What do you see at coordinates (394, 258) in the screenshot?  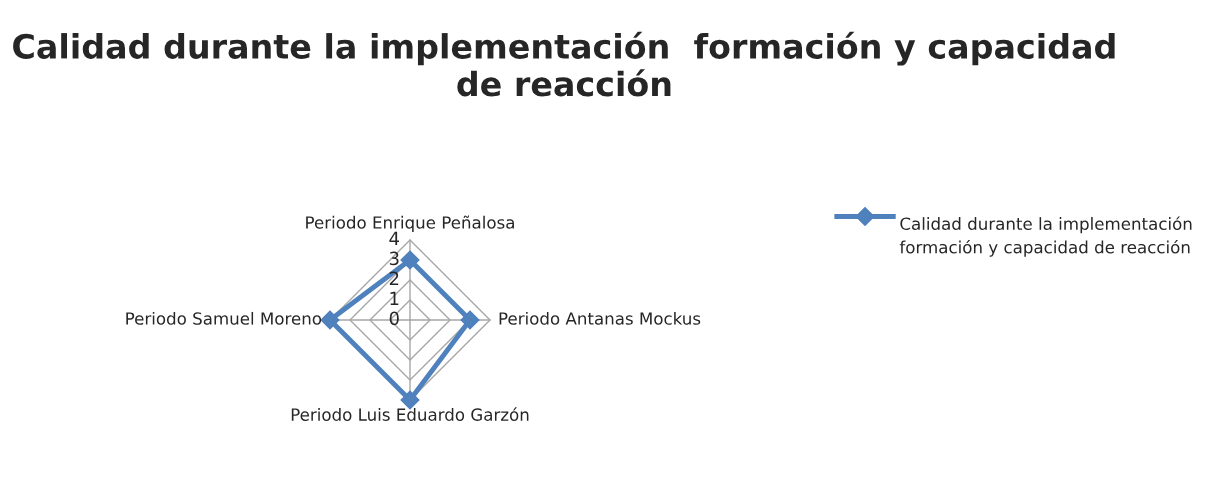 I see `y-tick-label: 3` at bounding box center [394, 258].